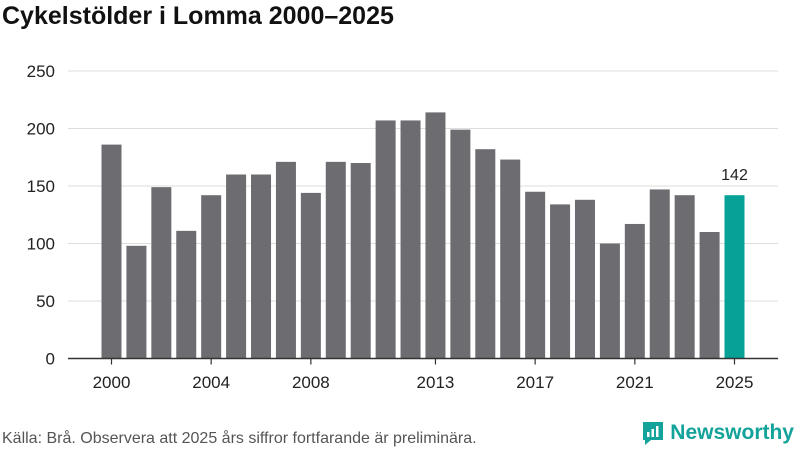  Describe the element at coordinates (211, 277) in the screenshot. I see `bar-2004` at that location.